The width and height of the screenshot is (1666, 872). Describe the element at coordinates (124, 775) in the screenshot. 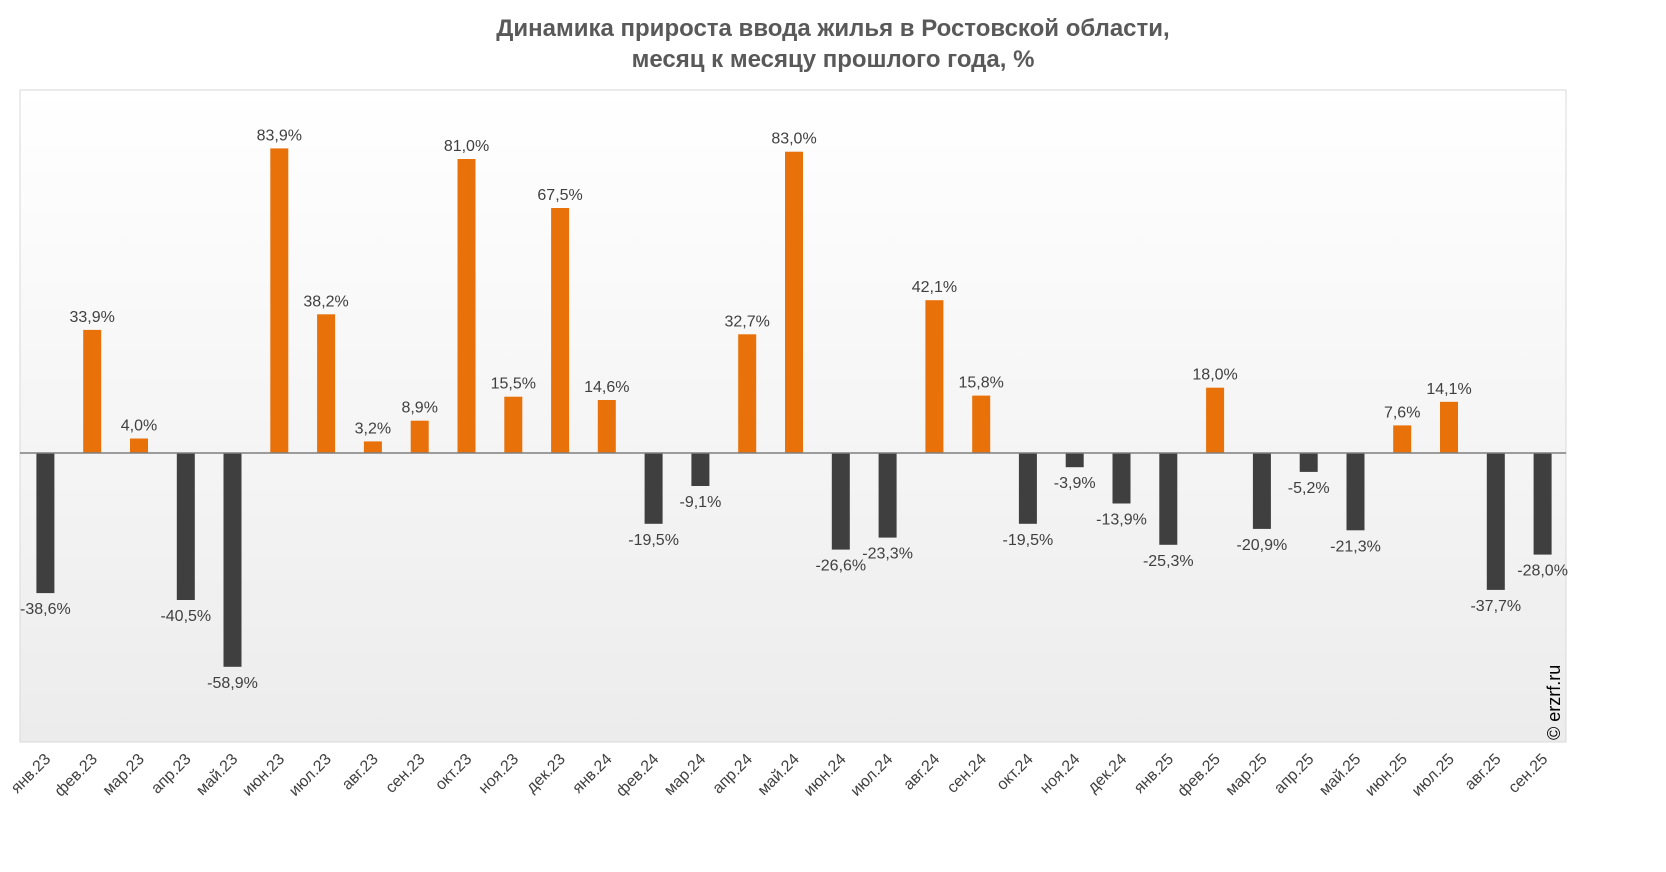

I see `x-tick-label-мар.23: мар.23` at that location.